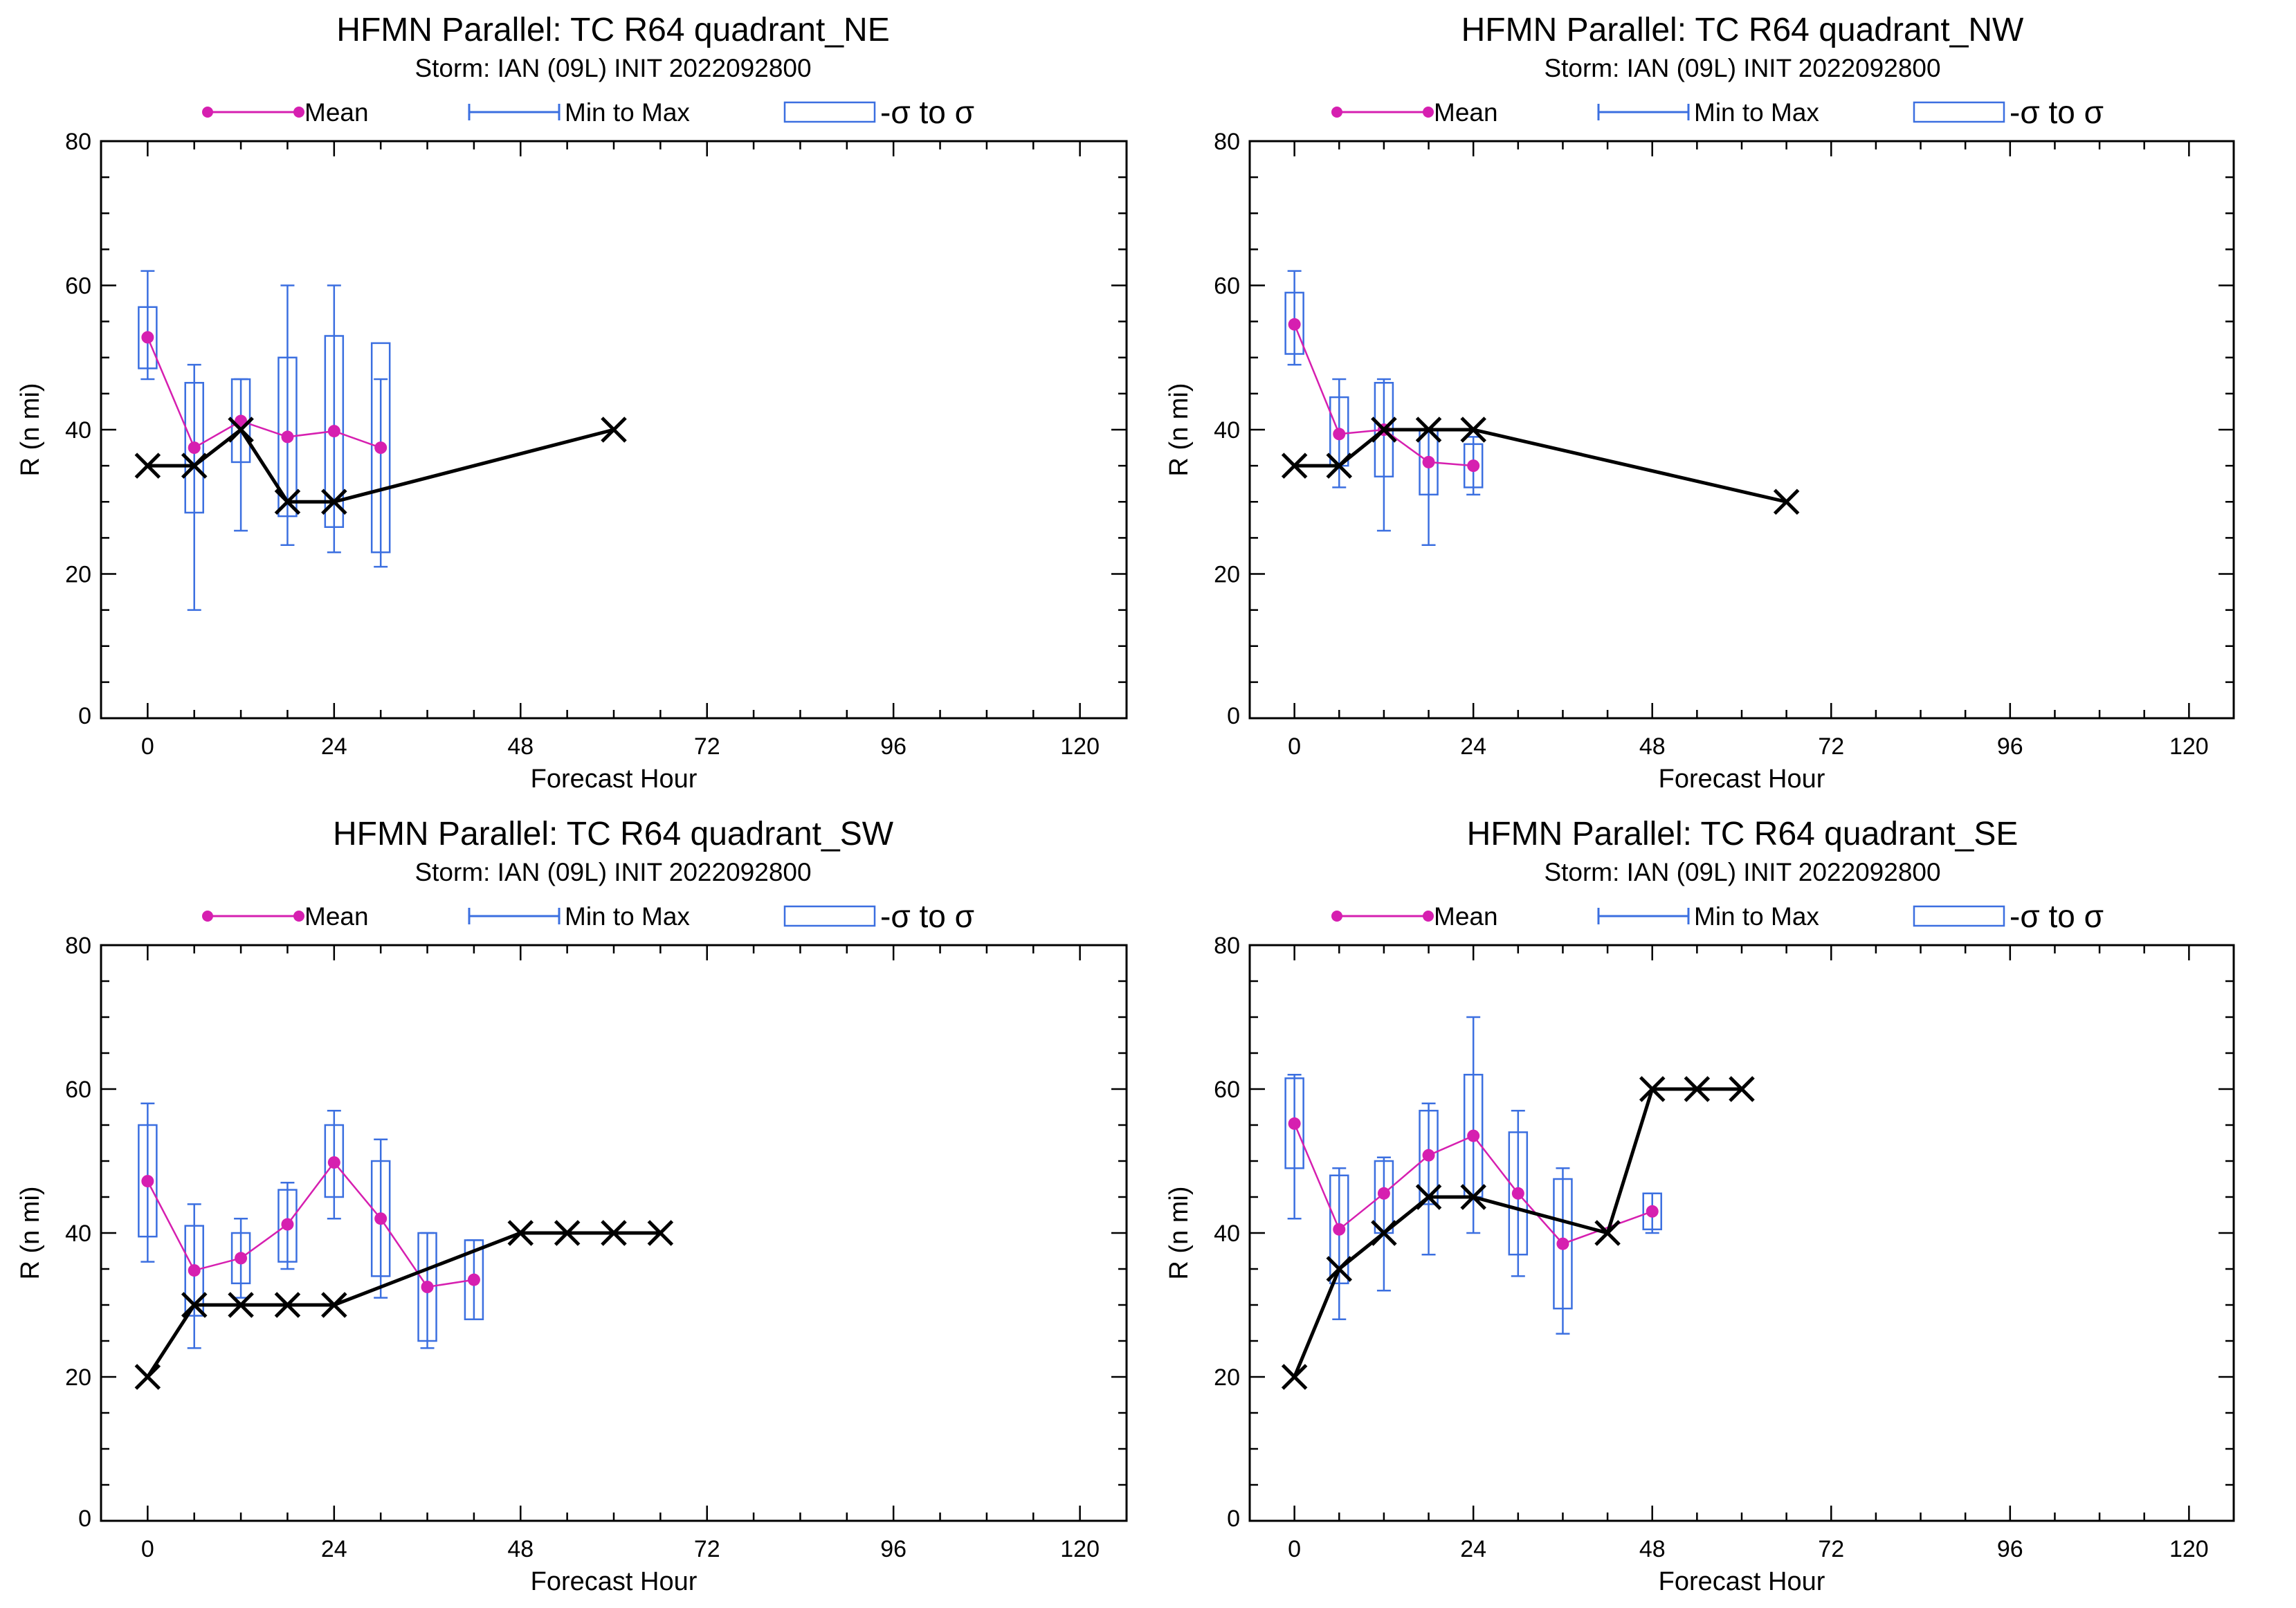 The width and height of the screenshot is (2296, 1608). What do you see at coordinates (1742, 68) in the screenshot?
I see `chart-subtitle: Storm: IAN (09L) INIT 2022092800` at bounding box center [1742, 68].